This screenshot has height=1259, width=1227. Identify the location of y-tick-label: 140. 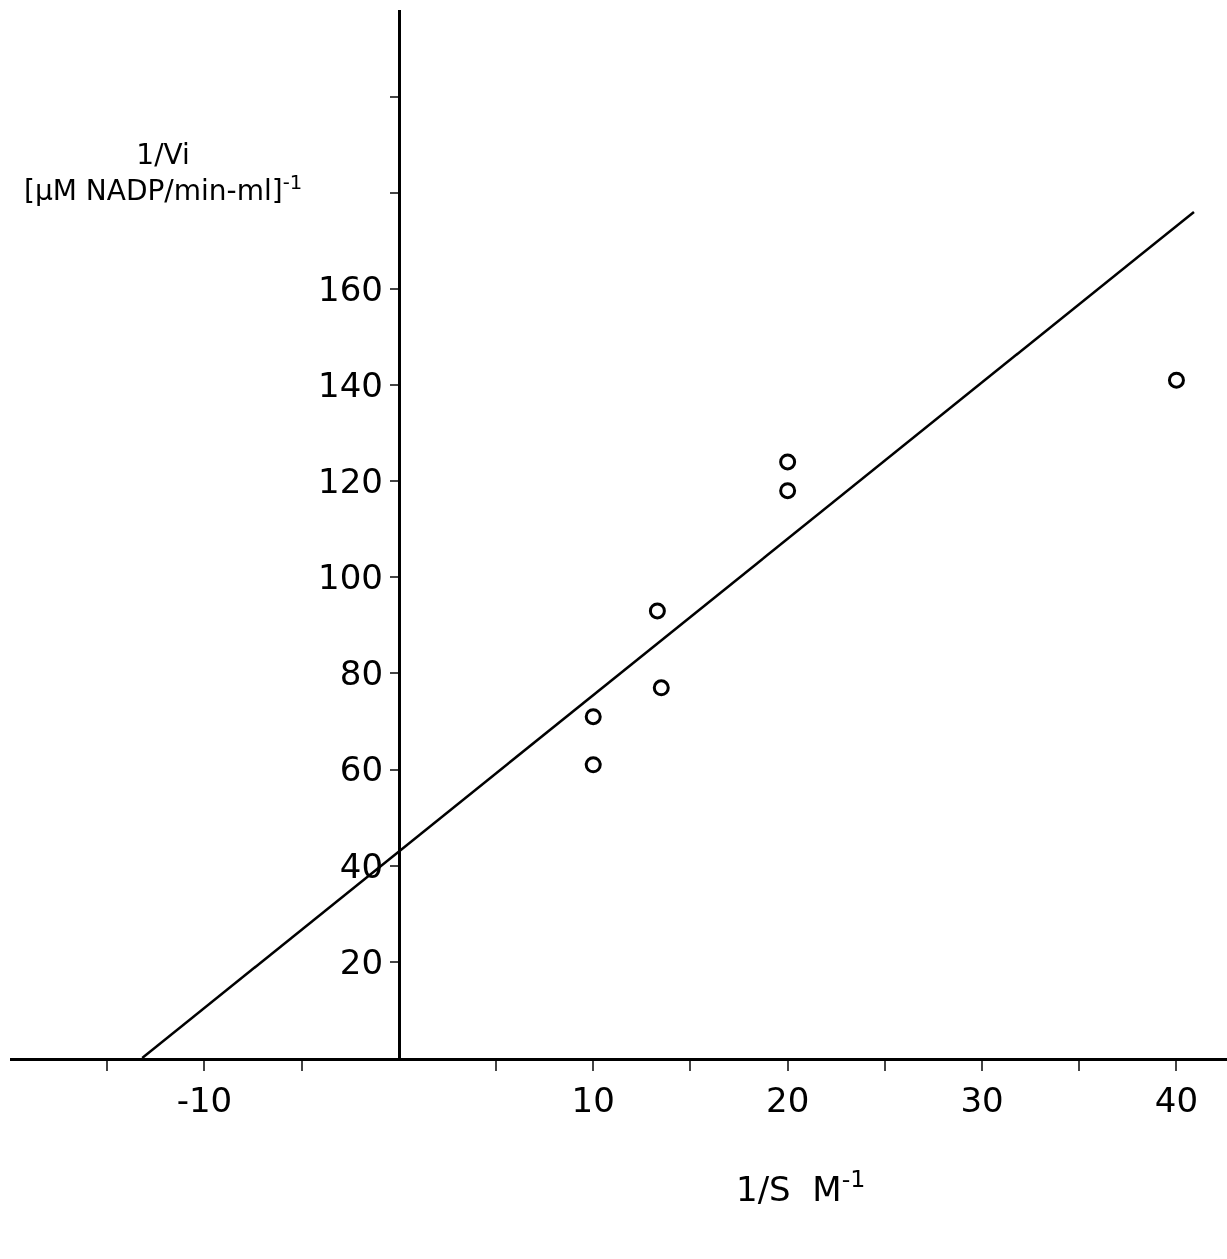
(351, 384).